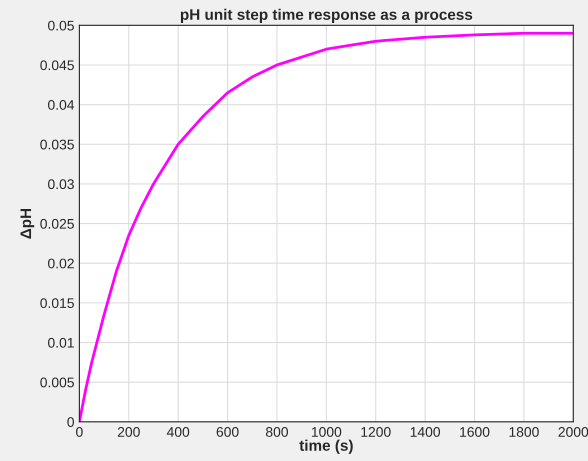  What do you see at coordinates (573, 432) in the screenshot?
I see `x-tick-label: 2000` at bounding box center [573, 432].